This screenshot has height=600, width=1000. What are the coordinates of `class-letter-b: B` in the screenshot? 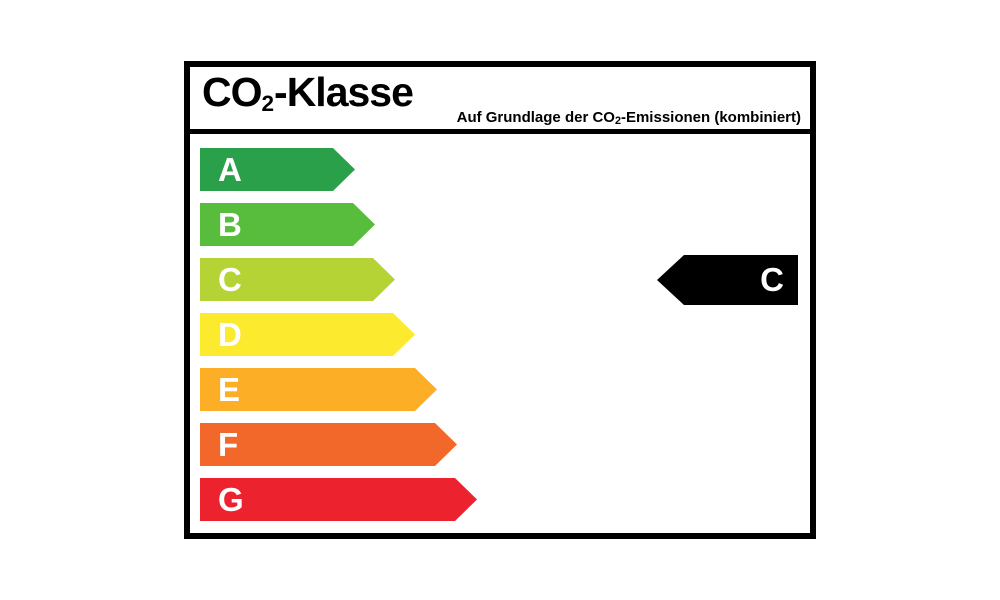 It's located at (230, 224).